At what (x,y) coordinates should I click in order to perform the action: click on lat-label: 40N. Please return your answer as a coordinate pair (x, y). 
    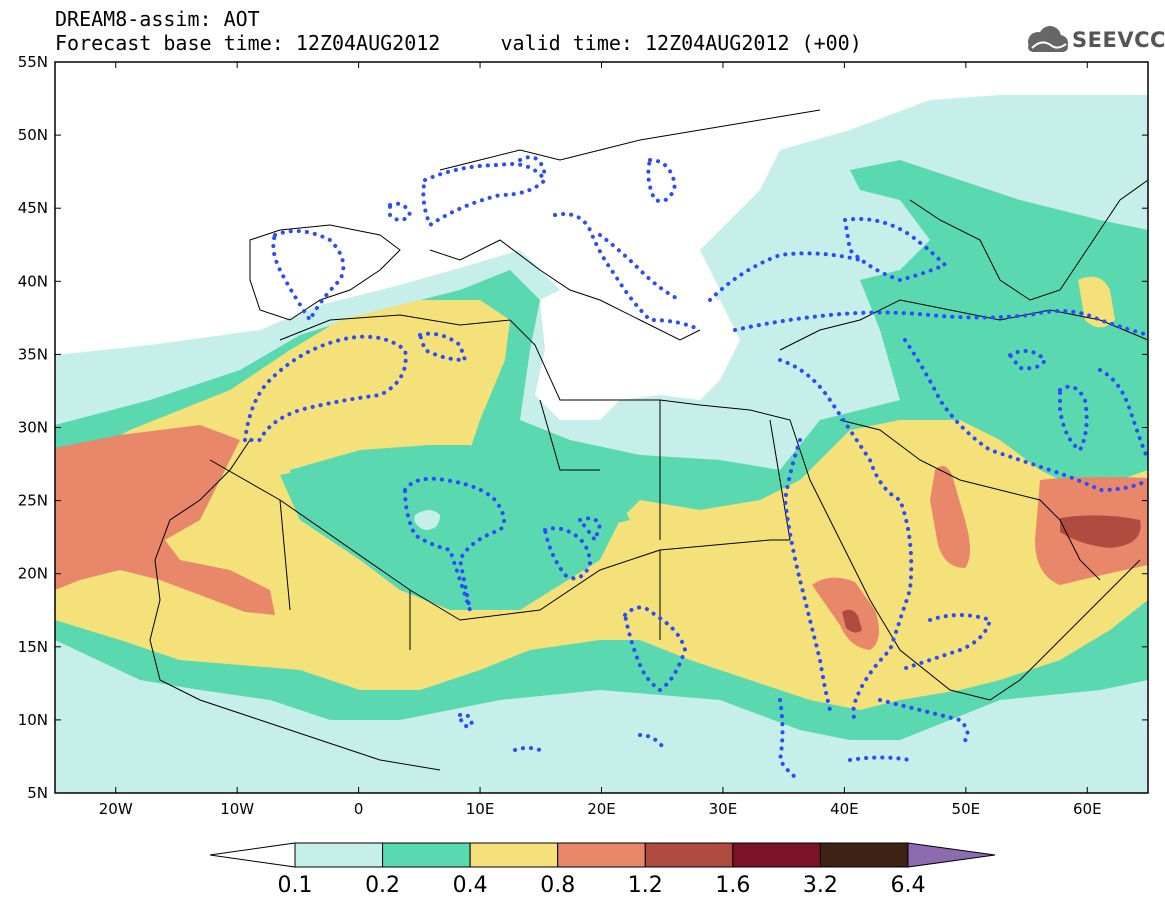
    Looking at the image, I should click on (33, 281).